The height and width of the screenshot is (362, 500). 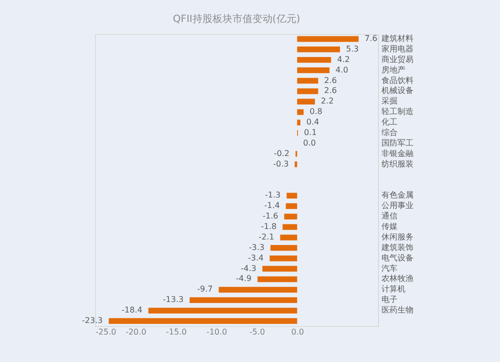 What do you see at coordinates (390, 299) in the screenshot?
I see `y-tick-label: 电子` at bounding box center [390, 299].